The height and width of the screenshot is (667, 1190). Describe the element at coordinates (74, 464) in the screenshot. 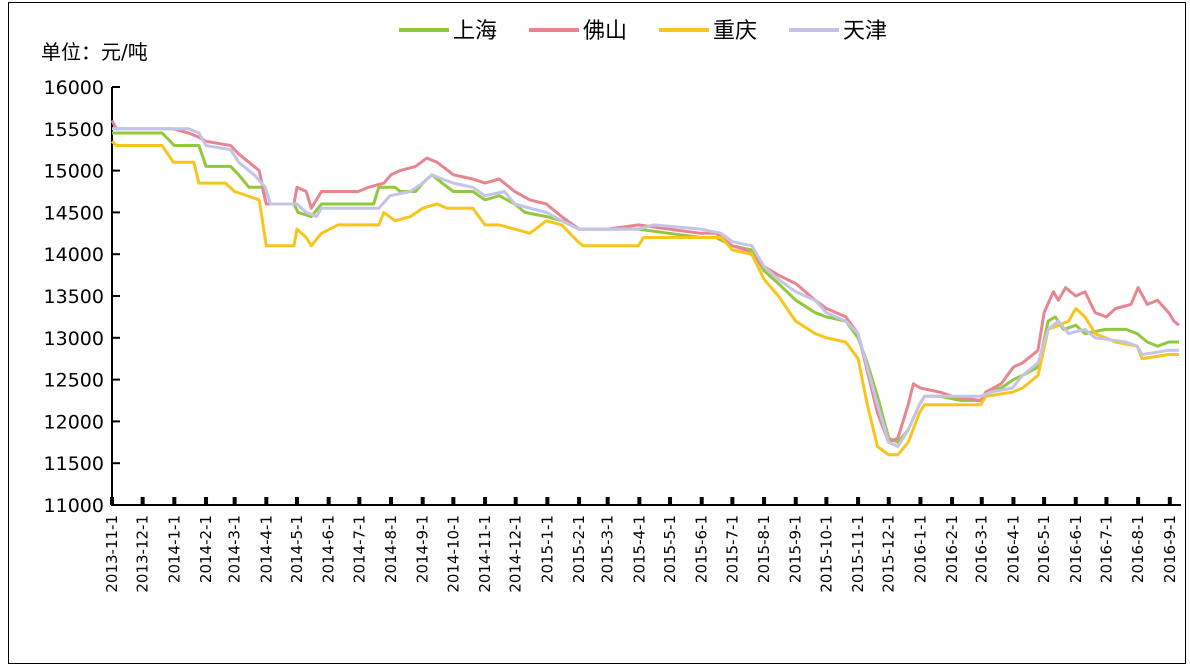

I see `y-tick-label: 11500` at that location.